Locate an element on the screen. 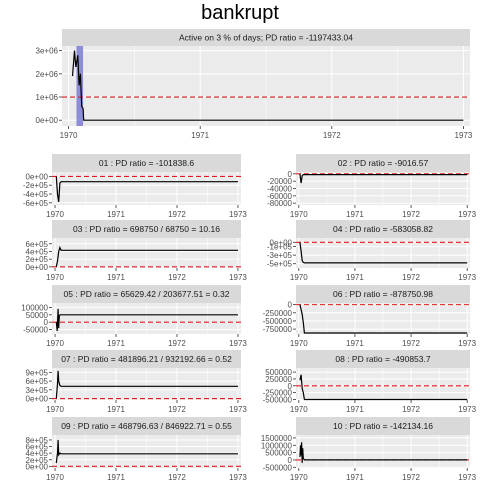 The height and width of the screenshot is (480, 480). active-band is located at coordinates (80, 86).